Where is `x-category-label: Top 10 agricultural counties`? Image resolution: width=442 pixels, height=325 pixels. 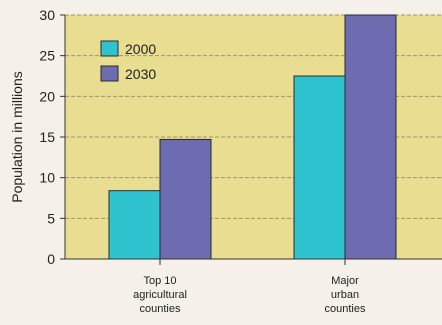
x-category-label: Top 10 agricultural counties is located at coordinates (160, 295).